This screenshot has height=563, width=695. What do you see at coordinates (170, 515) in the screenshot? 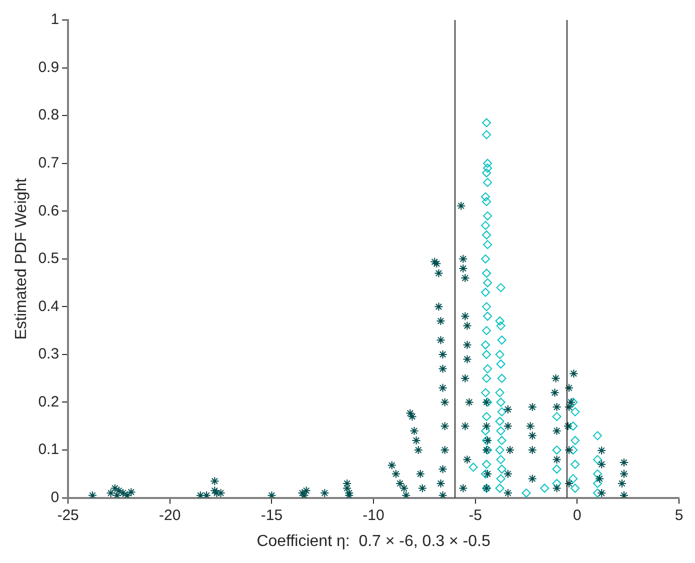
I see `x-tick-label: -20` at bounding box center [170, 515].